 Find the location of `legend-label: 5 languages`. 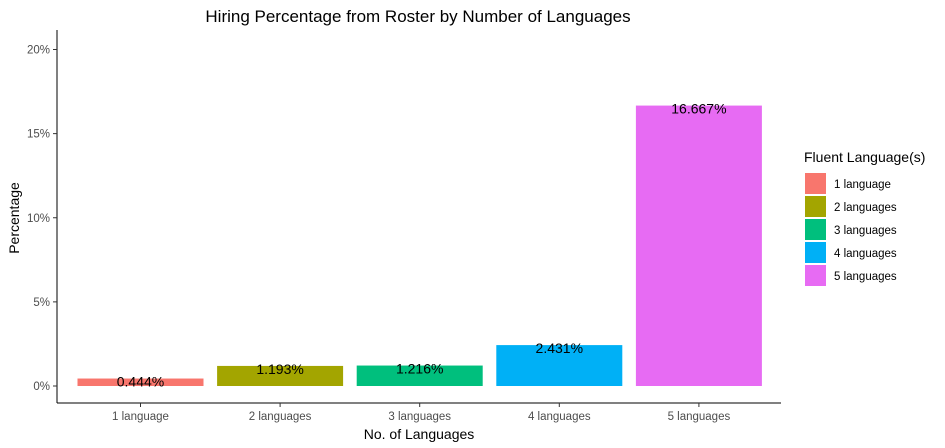

legend-label: 5 languages is located at coordinates (865, 277).